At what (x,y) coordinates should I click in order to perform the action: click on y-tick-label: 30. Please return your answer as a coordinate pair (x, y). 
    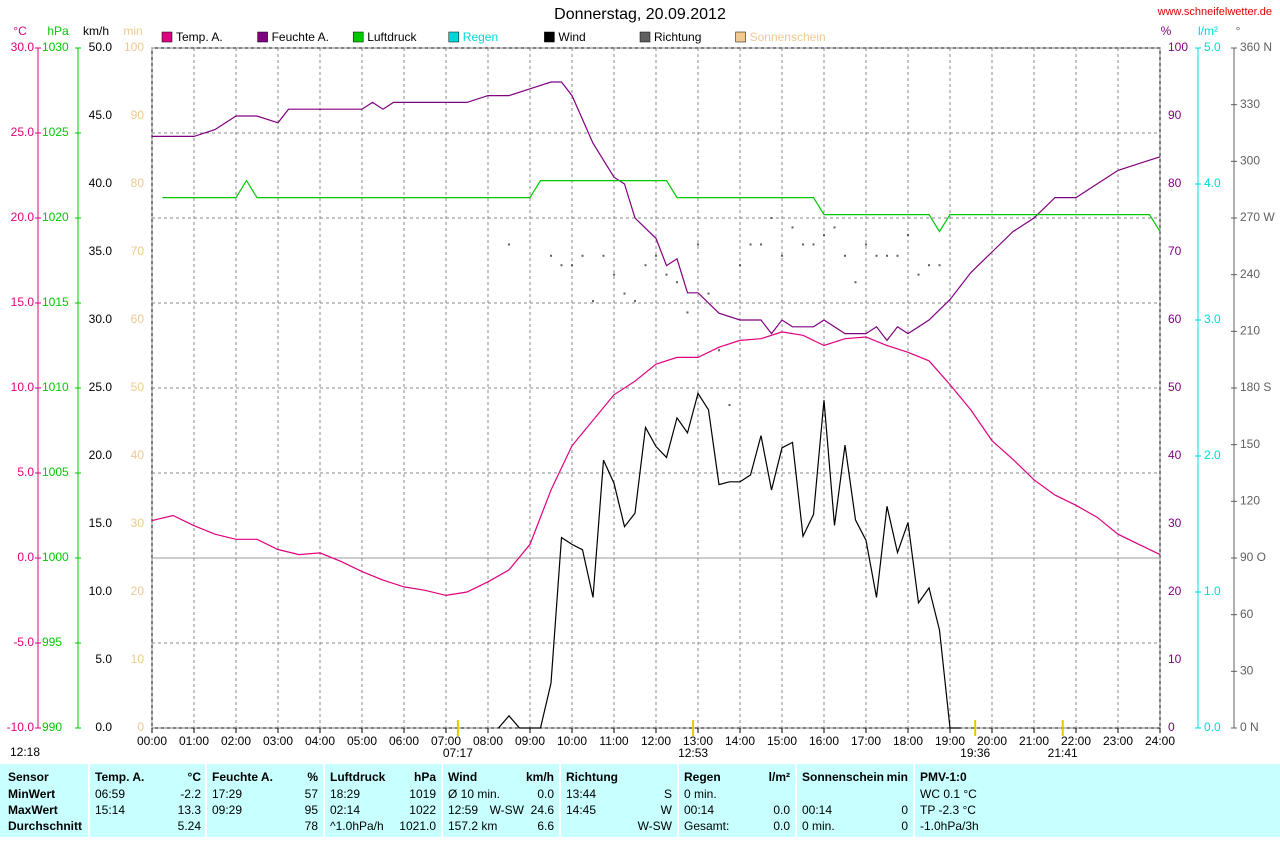
    Looking at the image, I should click on (1247, 671).